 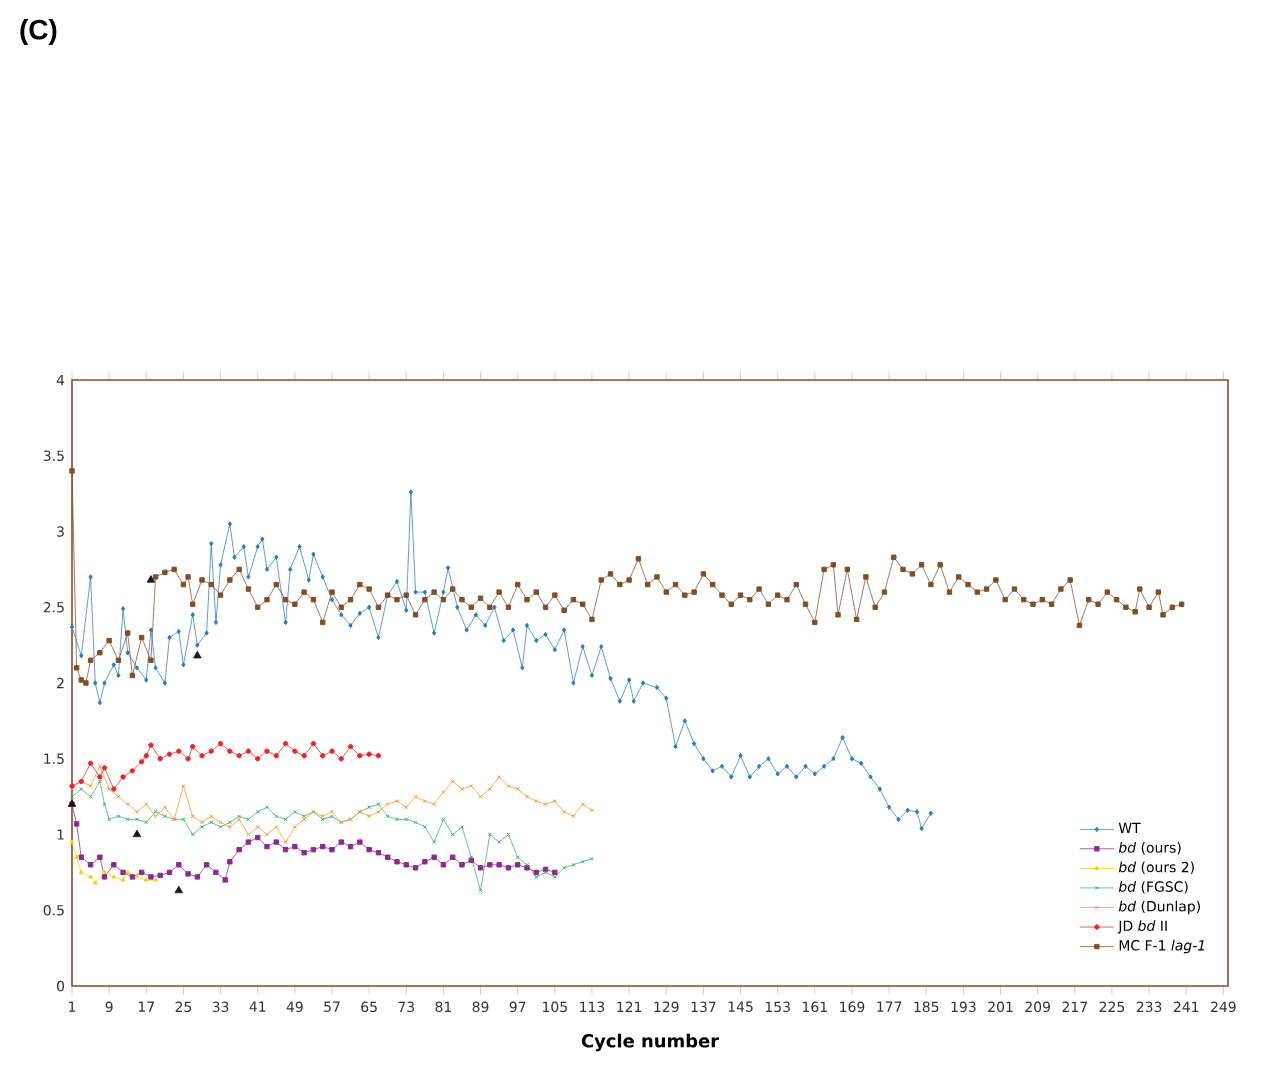 I want to click on chart-title: (C), so click(x=38, y=32).